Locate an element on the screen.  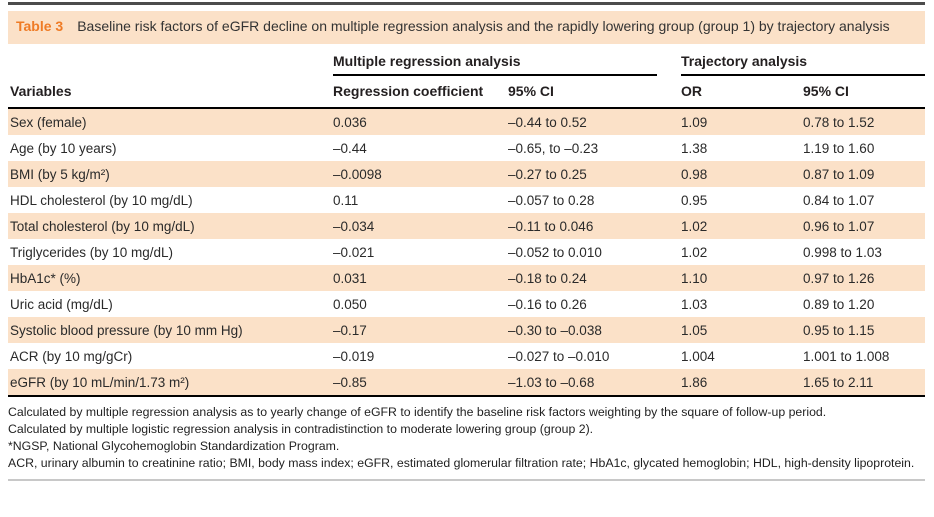
ci-cell: –0.052 to 0.010 is located at coordinates (555, 252).